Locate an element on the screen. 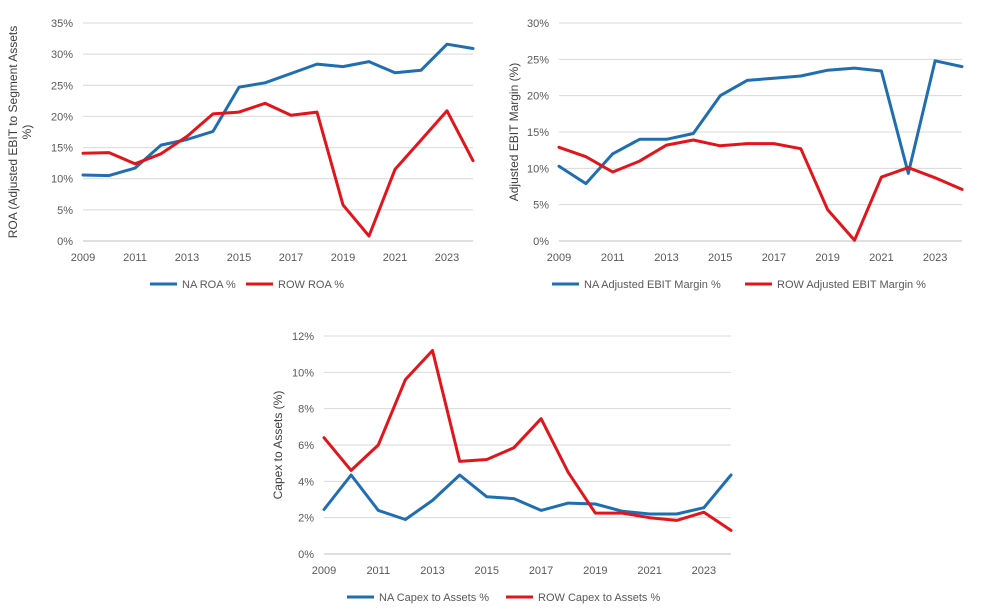  y-tick-label: 12% is located at coordinates (303, 337).